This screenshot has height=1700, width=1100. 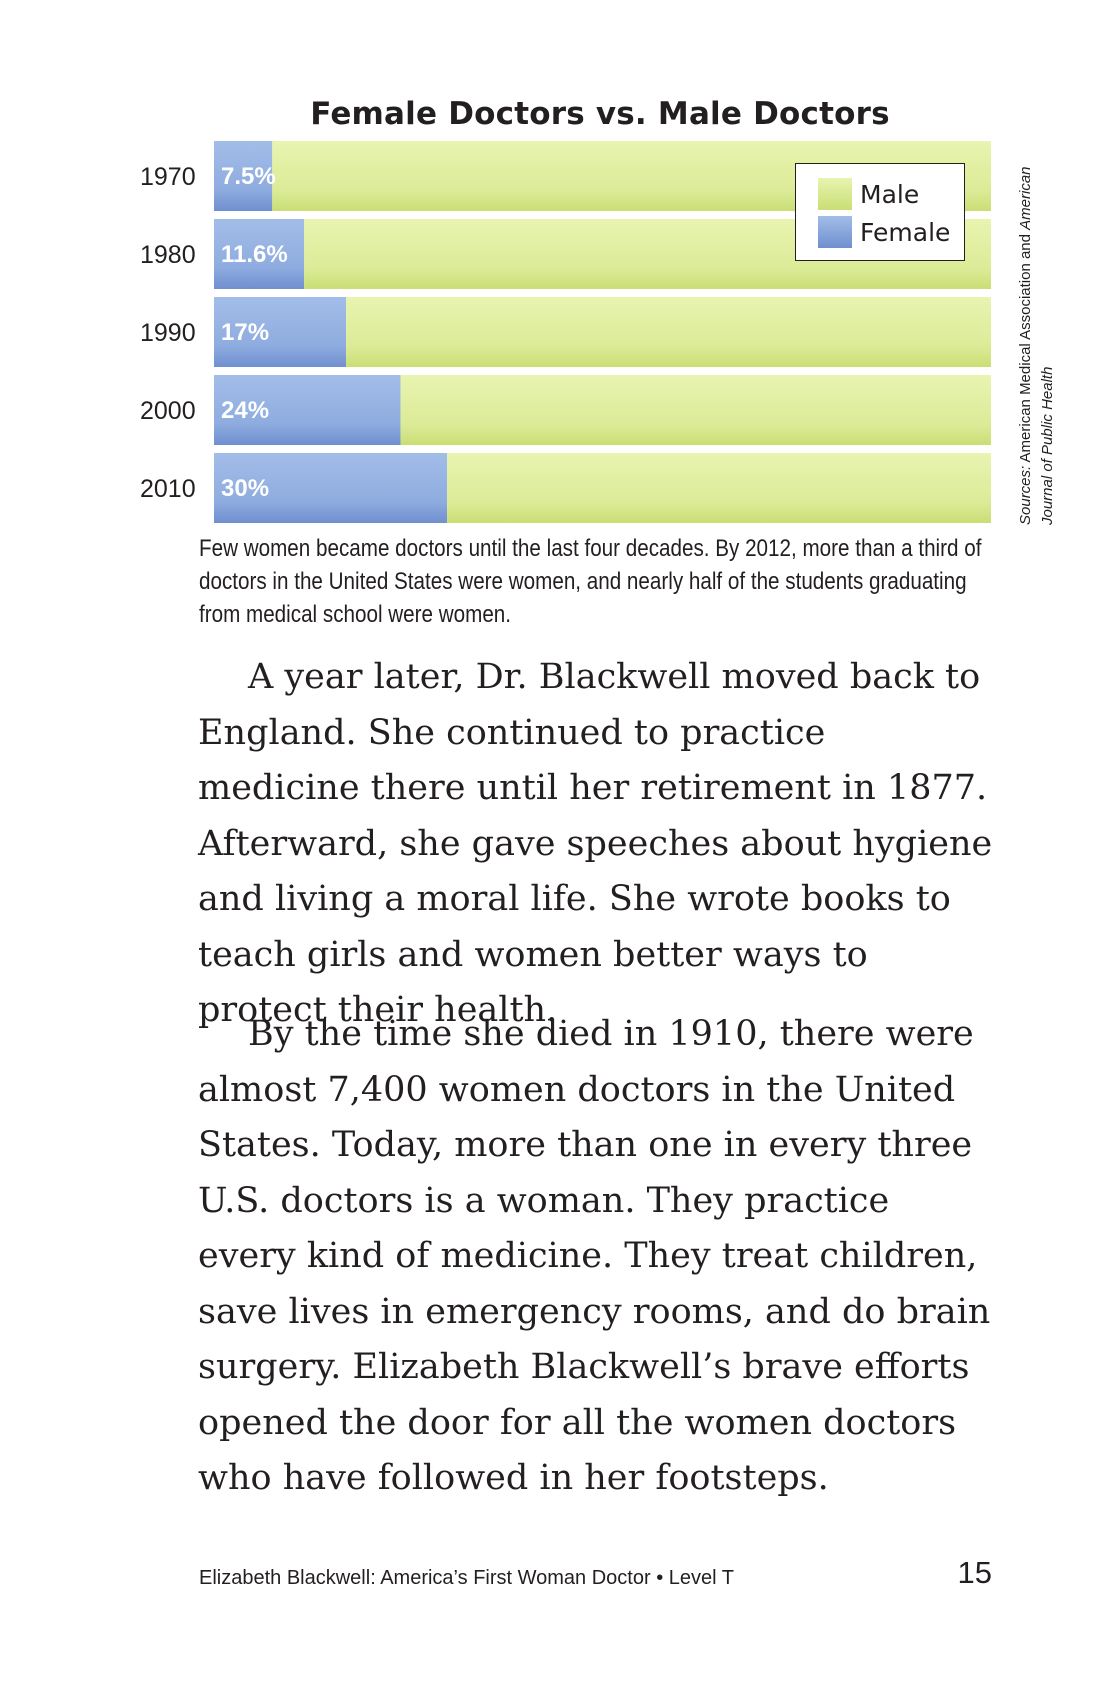 I want to click on bar-female-1980, so click(x=259, y=254).